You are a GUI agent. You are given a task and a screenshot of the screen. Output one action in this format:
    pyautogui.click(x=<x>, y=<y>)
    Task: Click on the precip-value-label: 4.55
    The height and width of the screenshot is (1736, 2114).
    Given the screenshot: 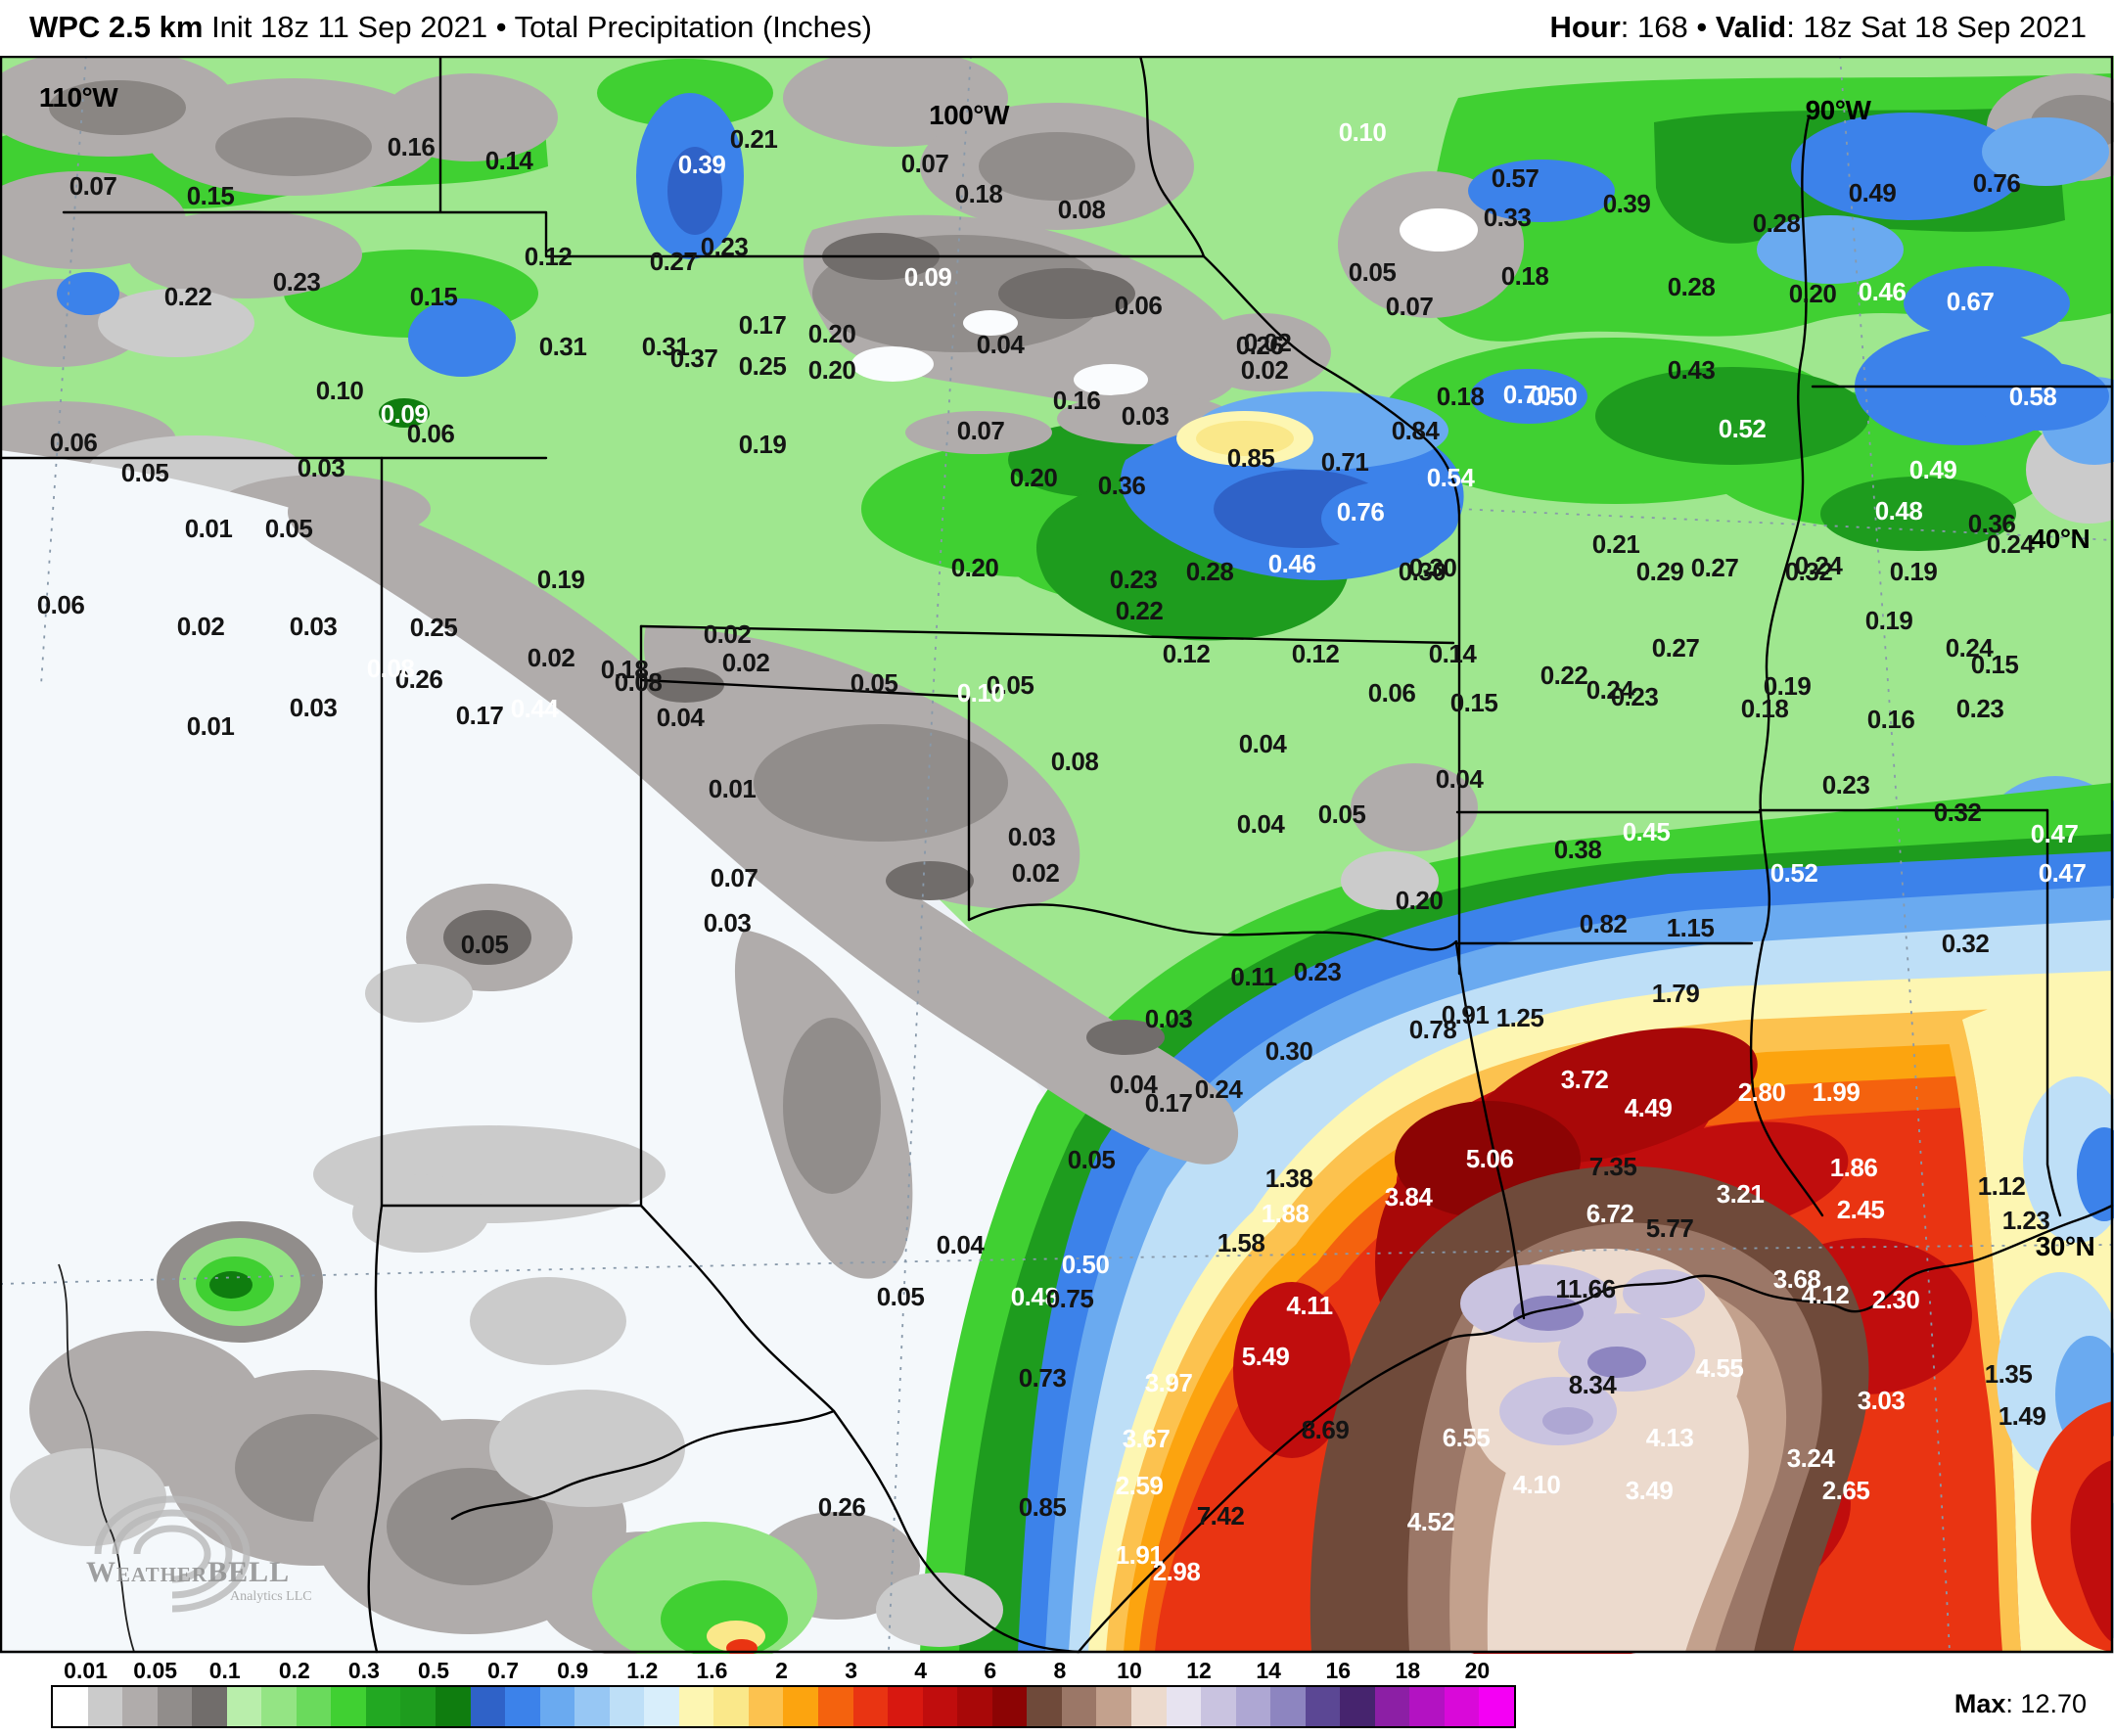 What is the action you would take?
    pyautogui.click(x=1719, y=1368)
    